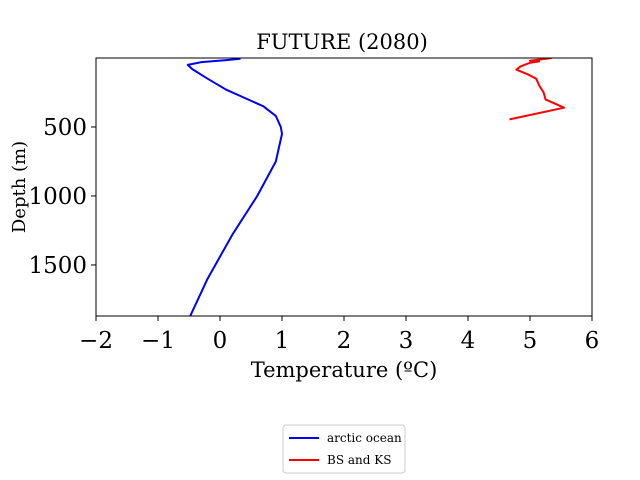 The height and width of the screenshot is (480, 640). I want to click on x-tick-label-4: 2, so click(344, 341).